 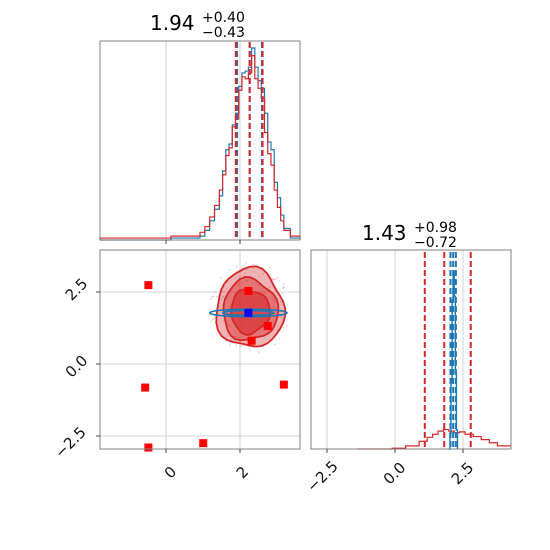 I want to click on joint-ytick-label-neg2.5: −2.5, so click(x=70, y=442).